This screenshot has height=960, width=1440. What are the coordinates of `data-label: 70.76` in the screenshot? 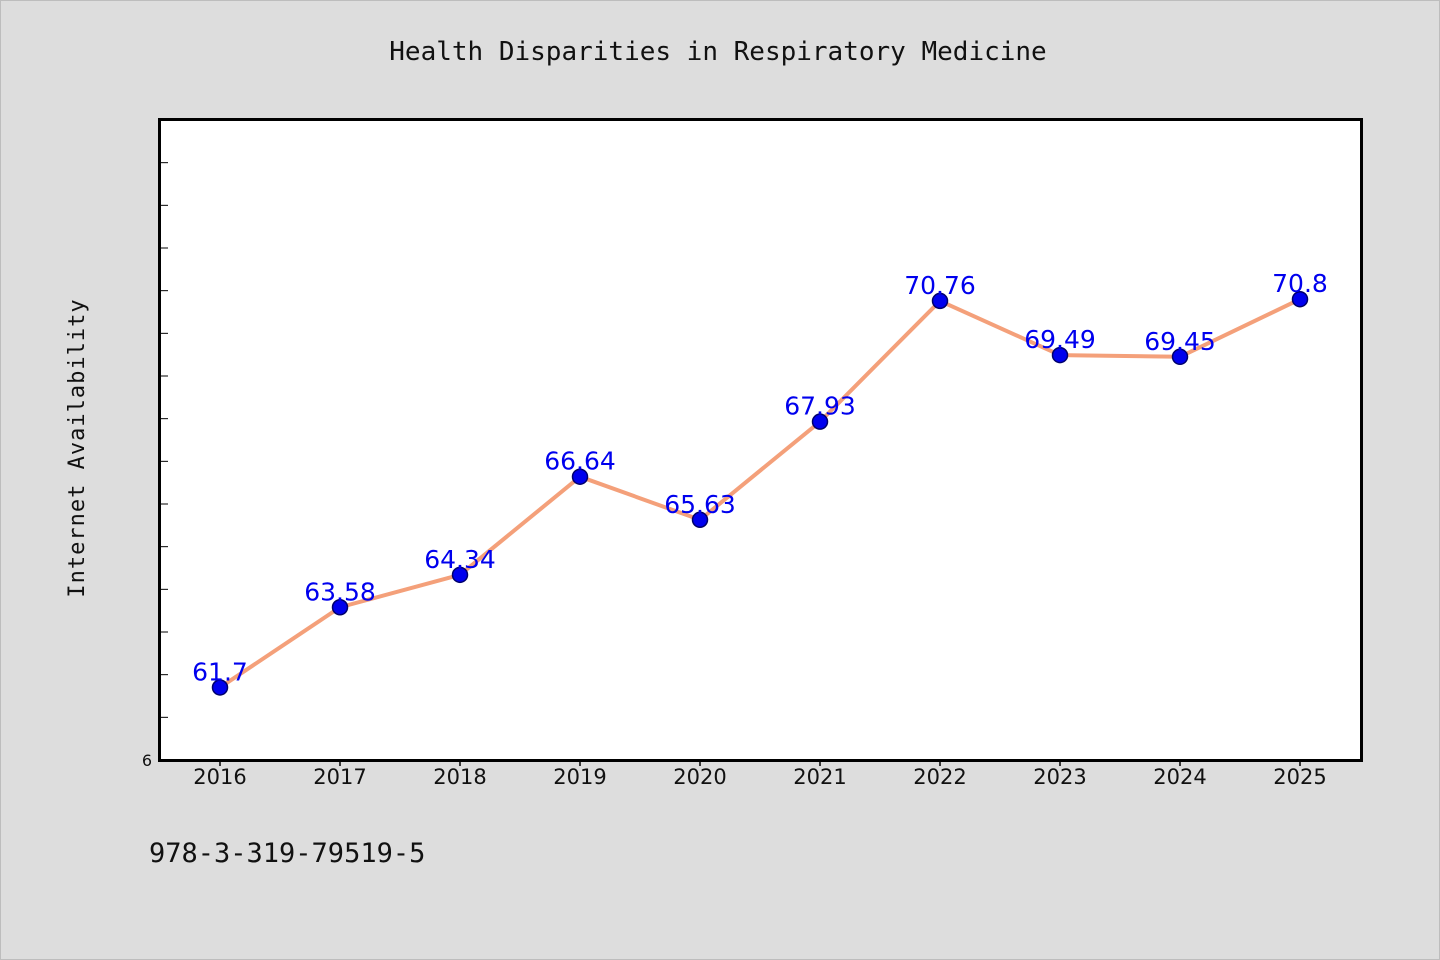 It's located at (940, 285).